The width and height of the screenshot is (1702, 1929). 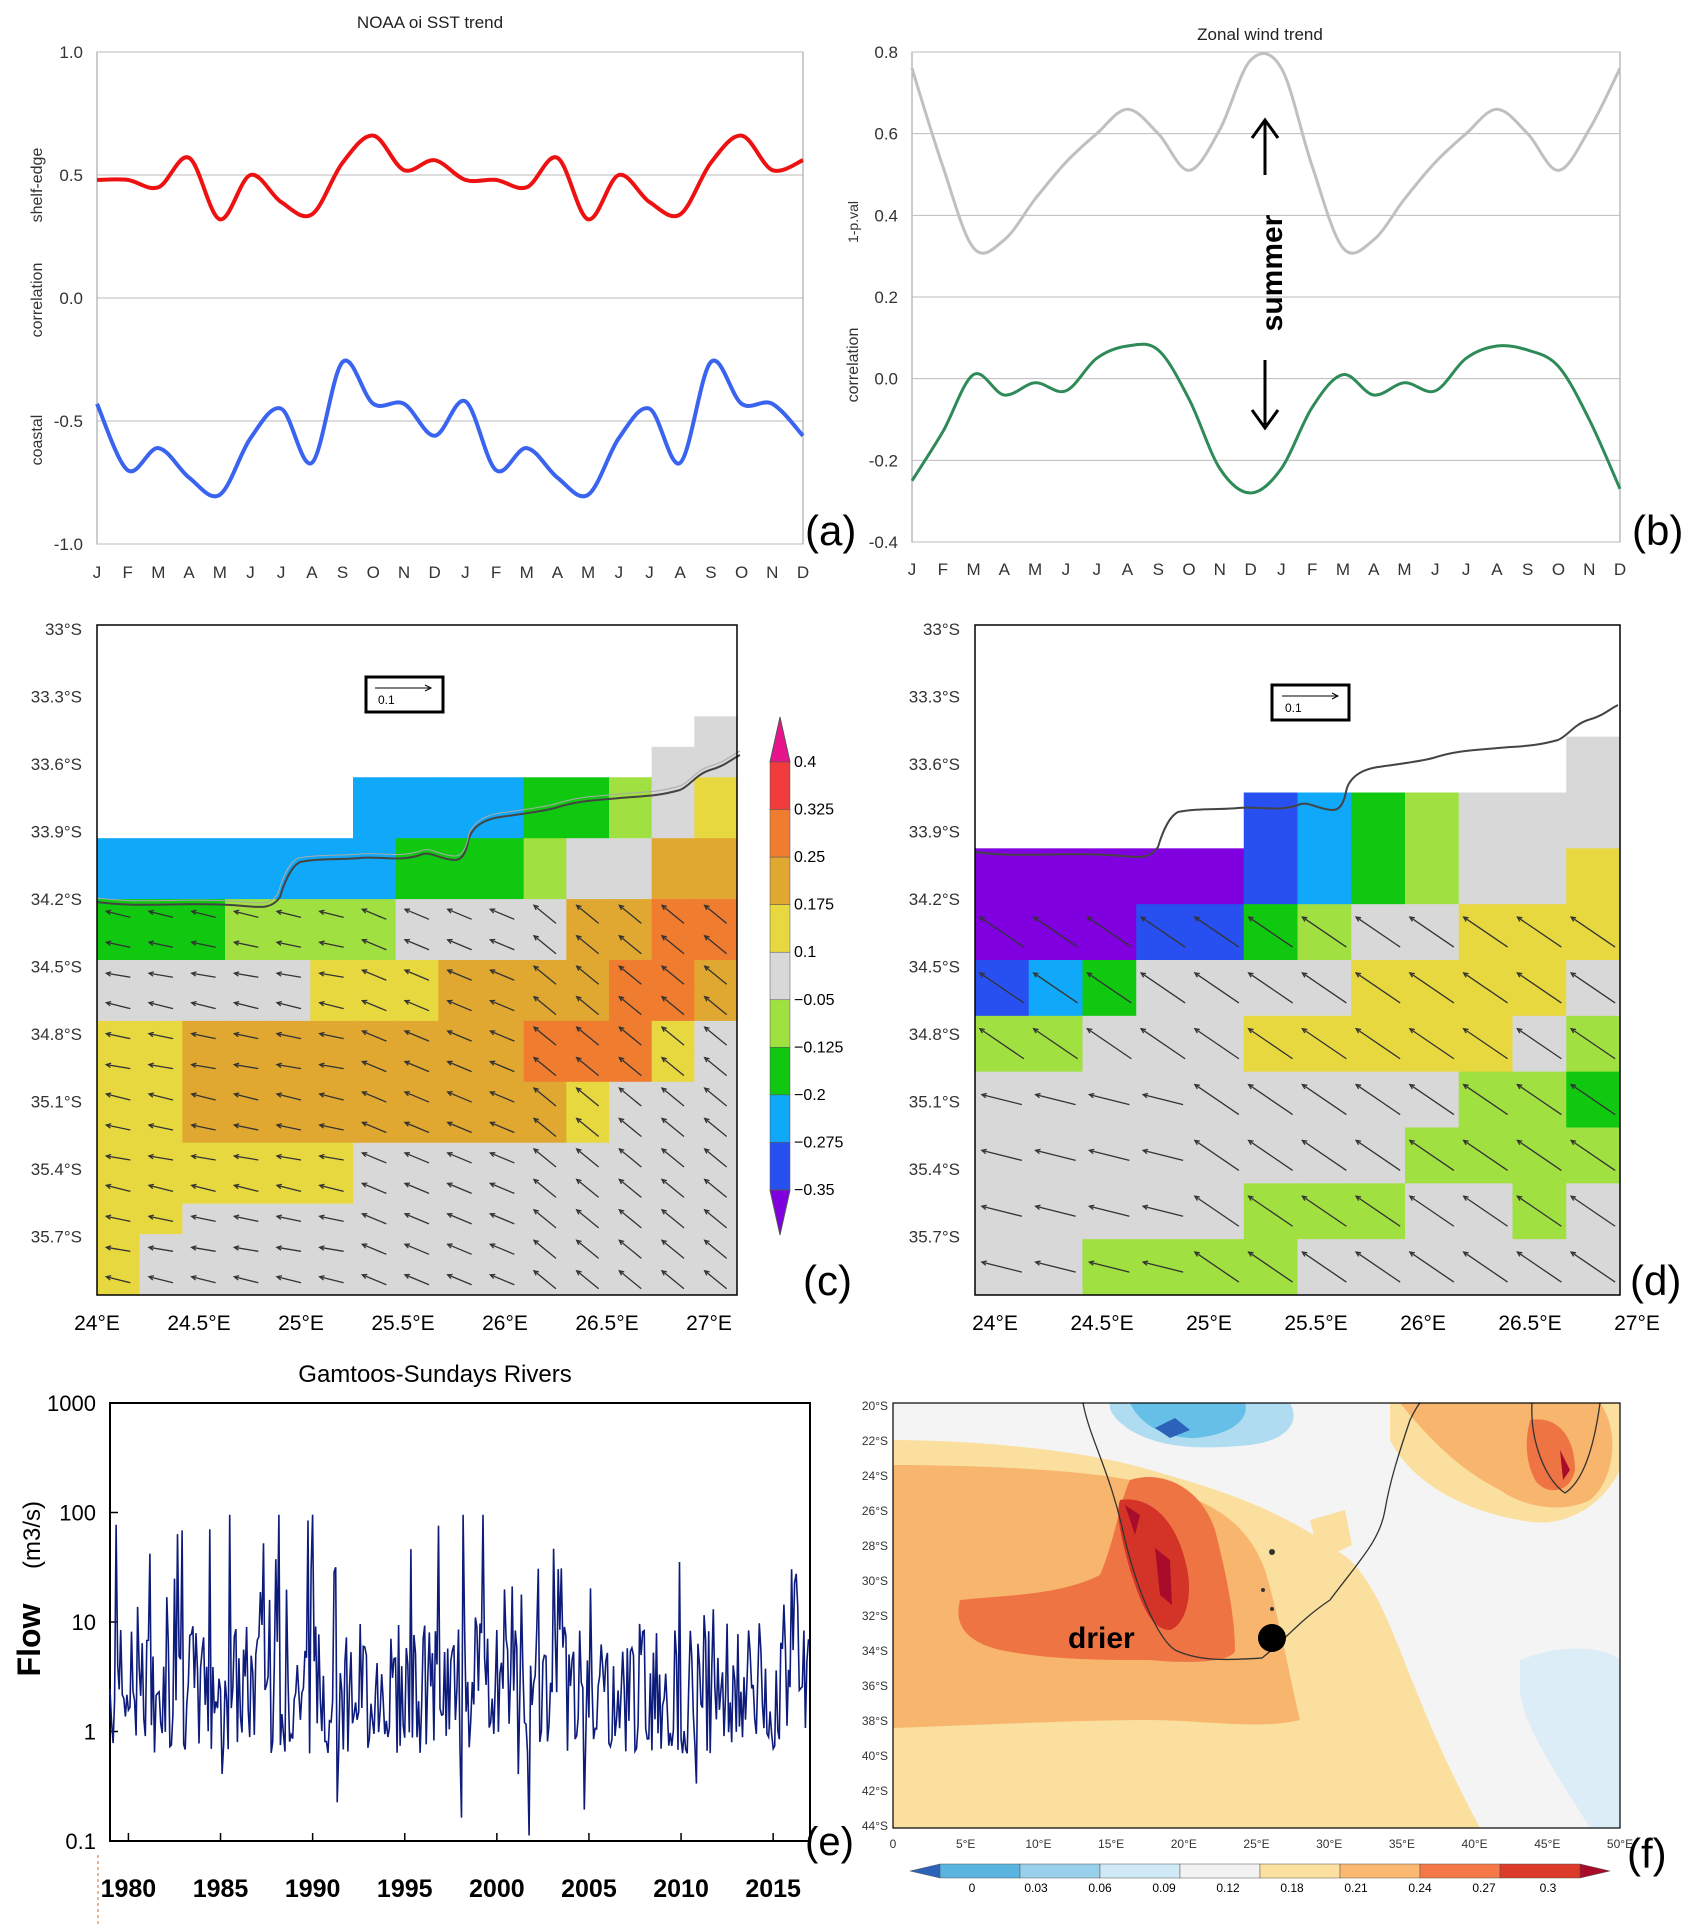 I want to click on panel-a-ylabel-correlation: correlation, so click(x=37, y=300).